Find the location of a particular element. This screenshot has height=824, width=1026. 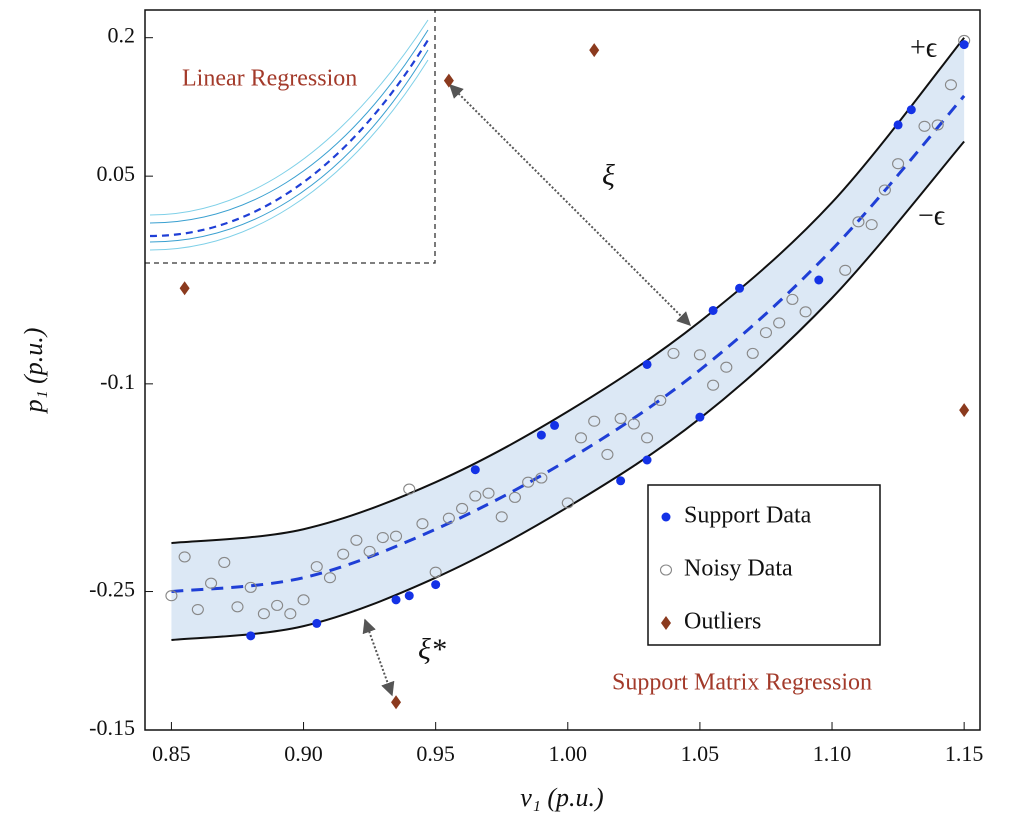

inset-border is located at coordinates (290, 137).